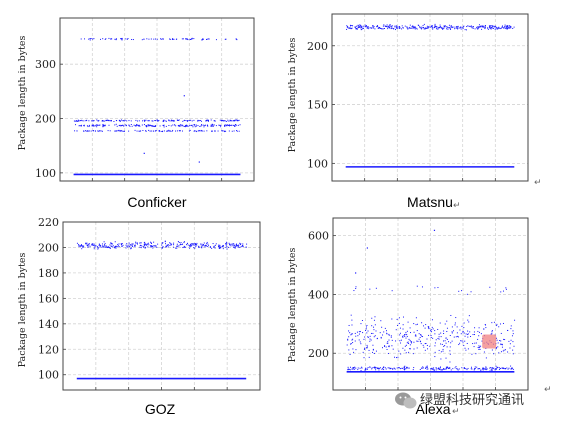 The image size is (569, 424). I want to click on y-tick-label: 220, so click(48, 222).